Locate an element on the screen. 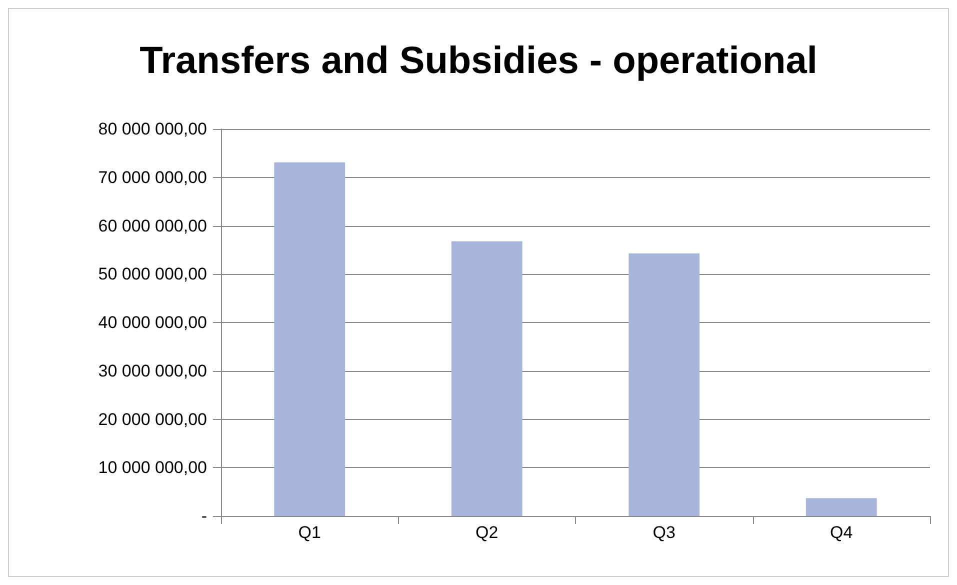 This screenshot has height=585, width=957. y-tick-label: 30 000 000,00 is located at coordinates (152, 370).